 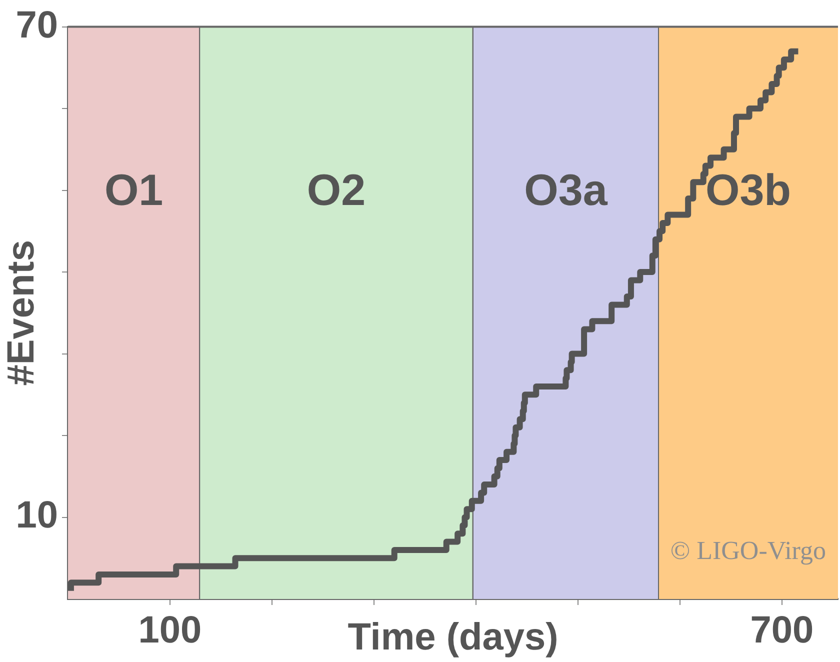 I want to click on x-tick-label: 100, so click(x=170, y=630).